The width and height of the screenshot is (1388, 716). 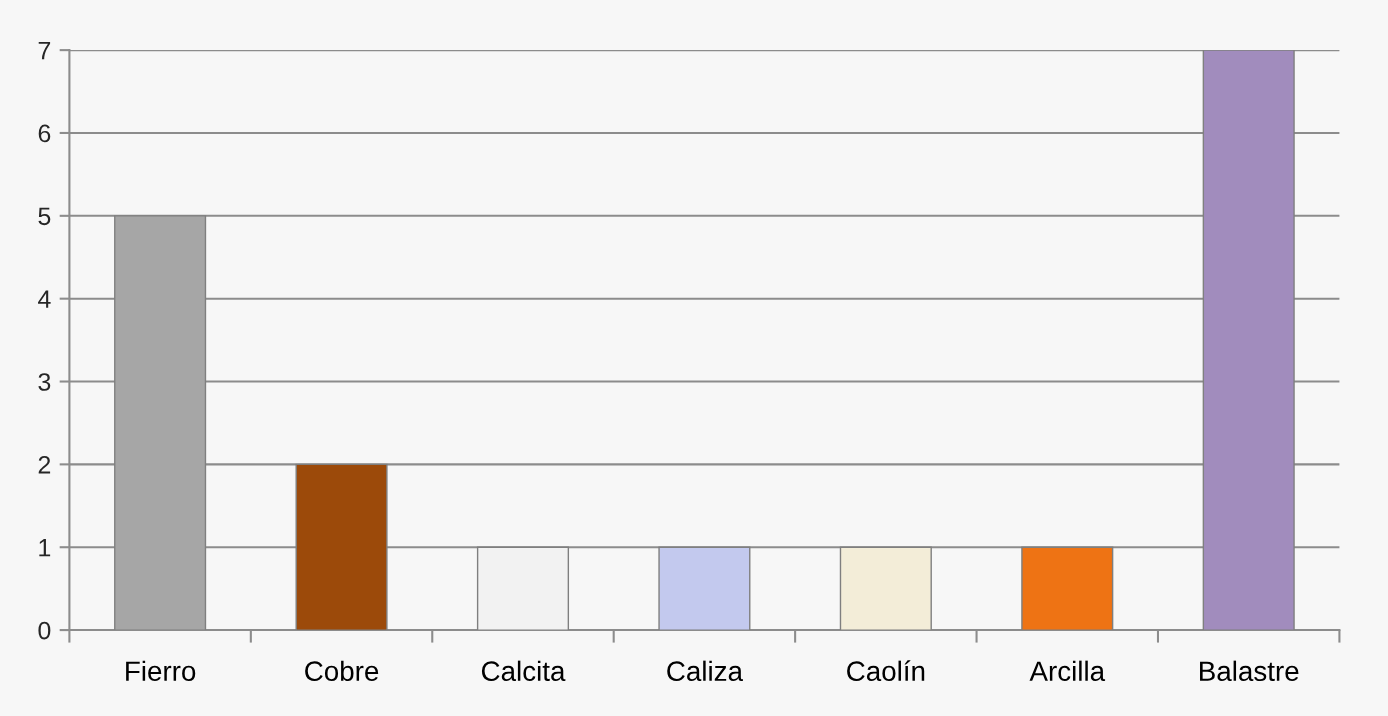 I want to click on x-tick-label: Calcita, so click(x=523, y=671).